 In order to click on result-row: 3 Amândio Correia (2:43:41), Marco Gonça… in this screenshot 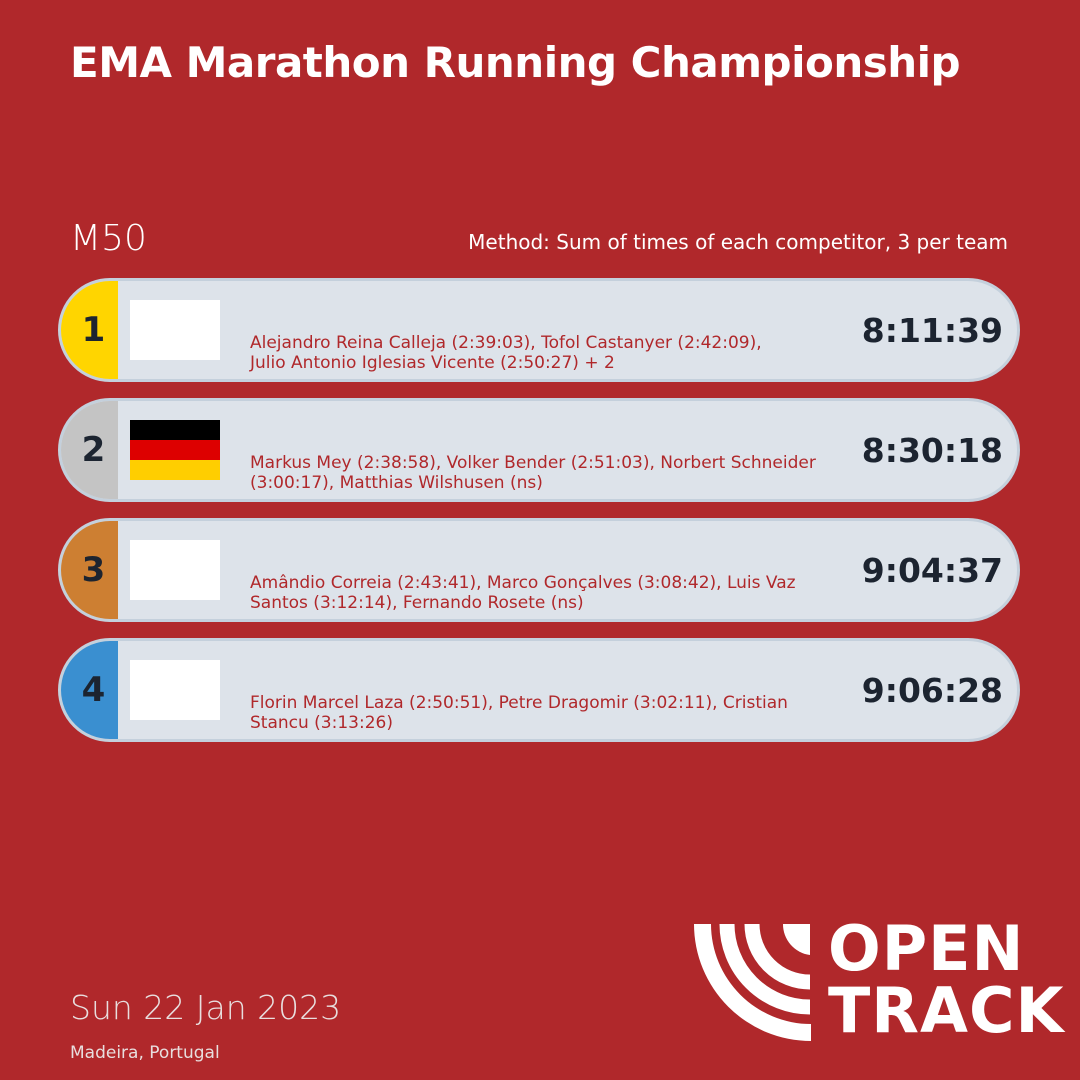, I will do `click(539, 570)`.